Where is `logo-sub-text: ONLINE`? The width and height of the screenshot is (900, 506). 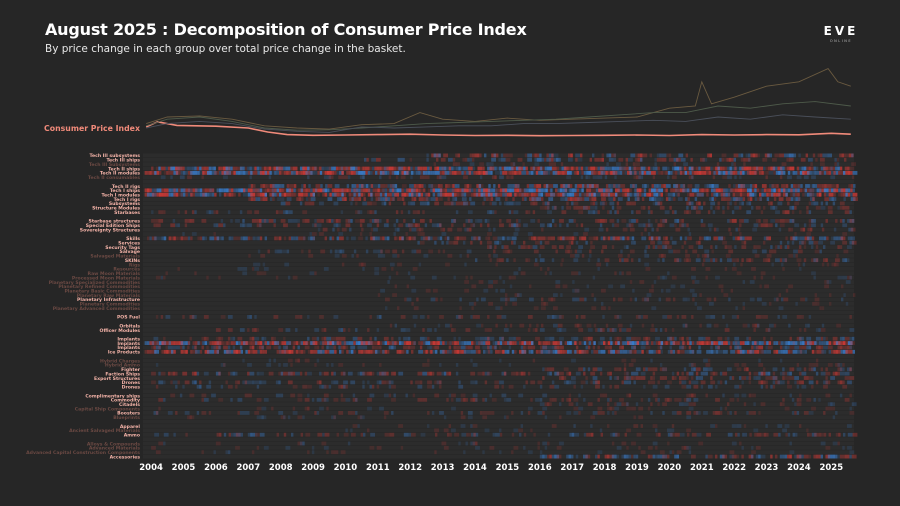
logo-sub-text: ONLINE is located at coordinates (841, 41).